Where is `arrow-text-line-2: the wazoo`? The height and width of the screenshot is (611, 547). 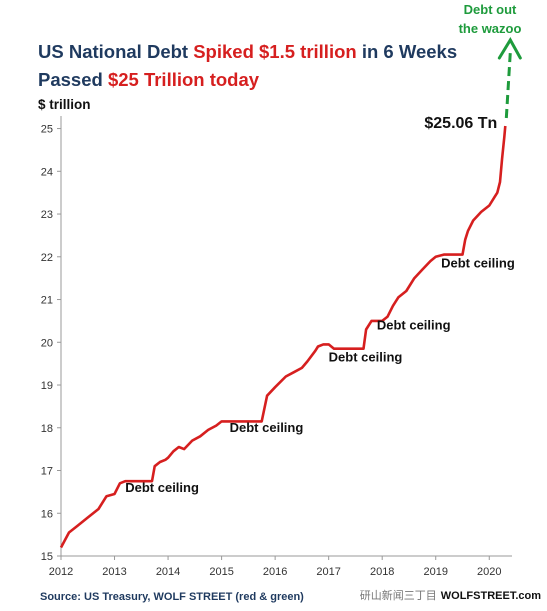
arrow-text-line-2: the wazoo is located at coordinates (490, 28).